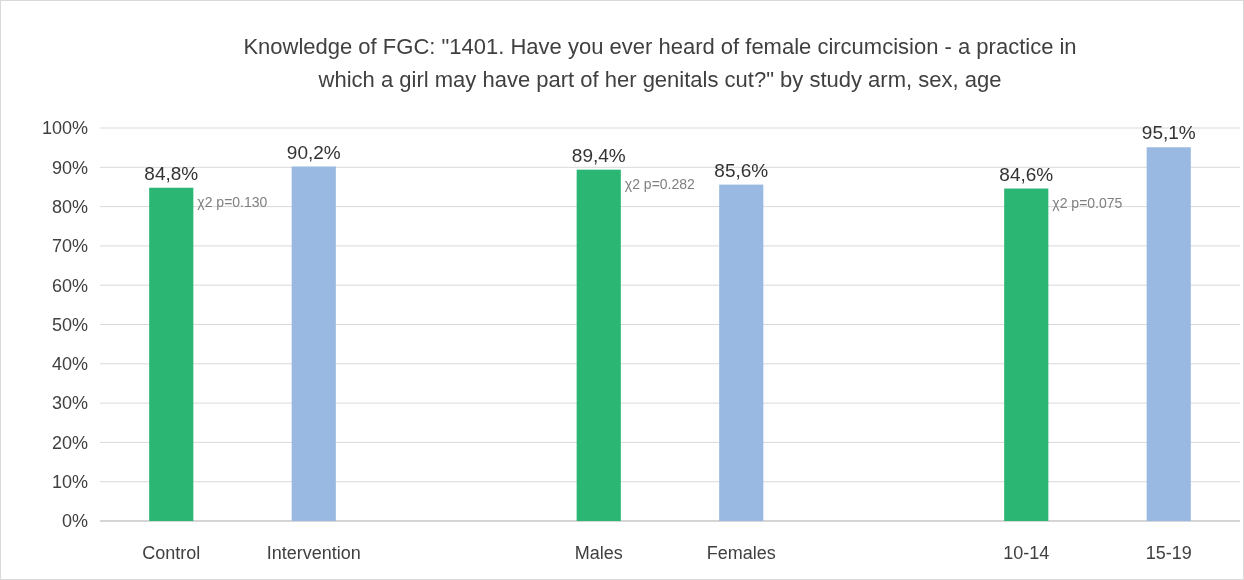 The height and width of the screenshot is (580, 1244). Describe the element at coordinates (1168, 553) in the screenshot. I see `x-tick-label: 15-19` at that location.